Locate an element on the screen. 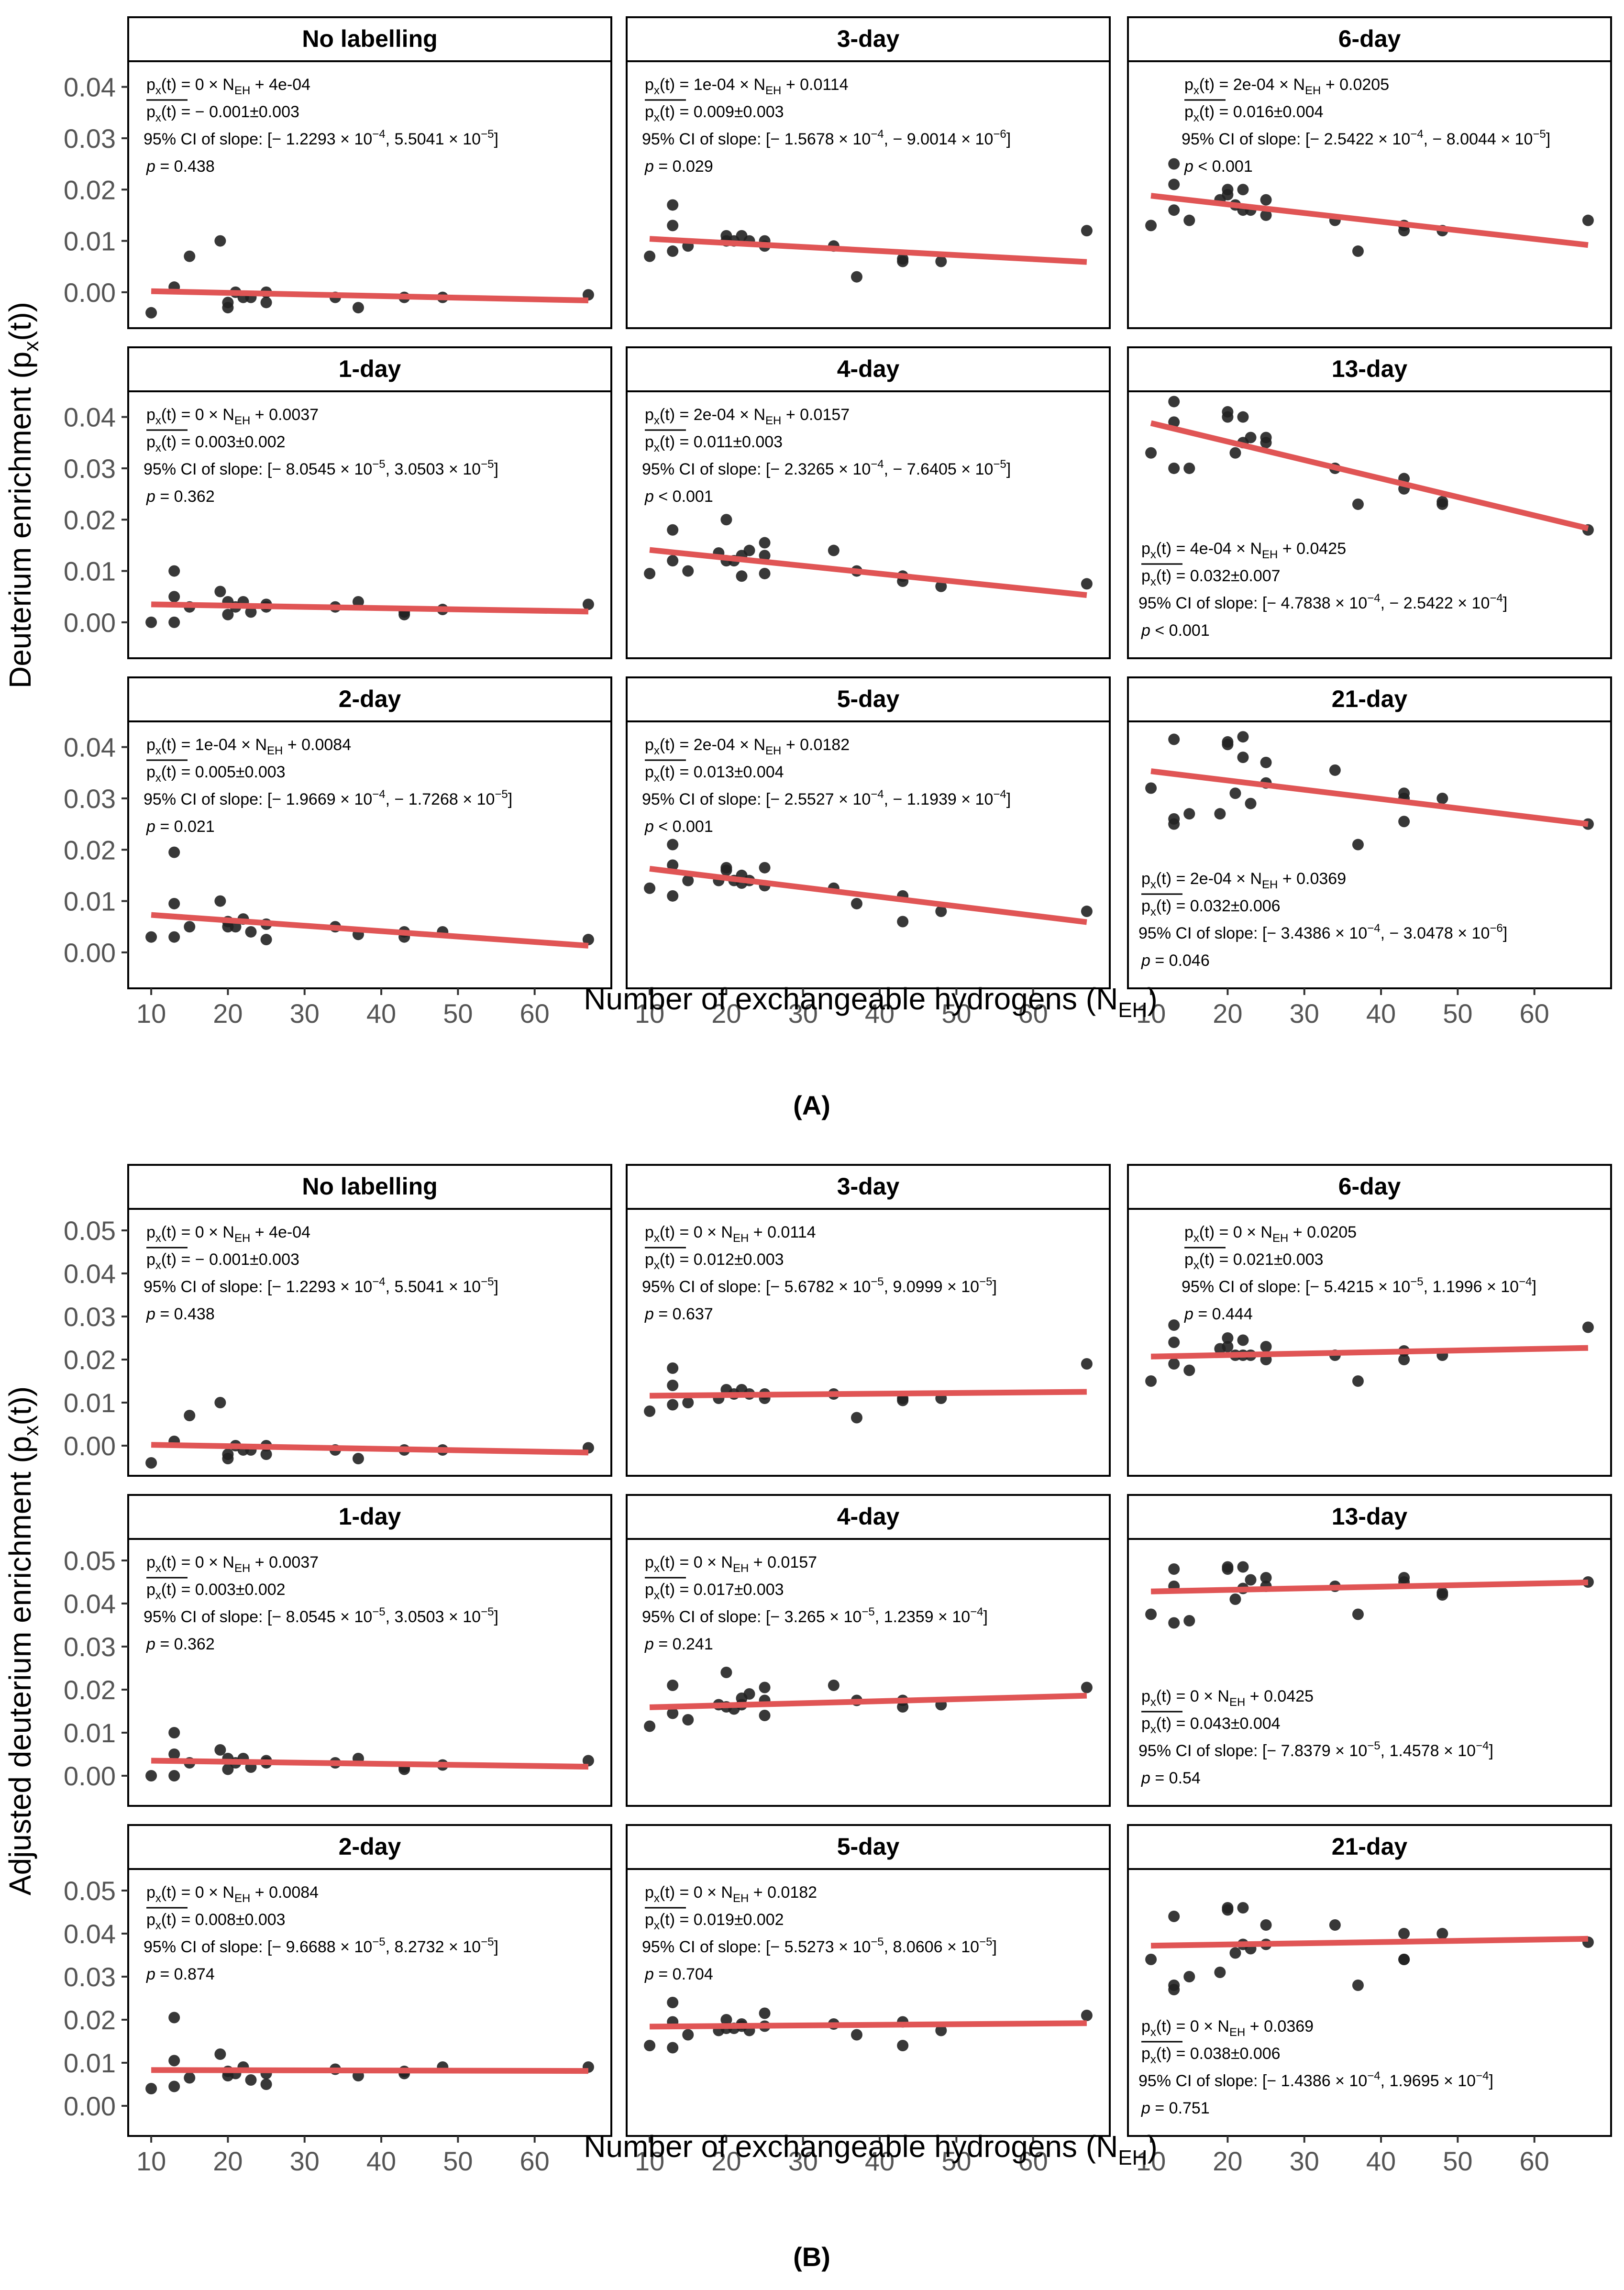  mean-value: px(t) = 0.032±0.006 is located at coordinates (1211, 908).